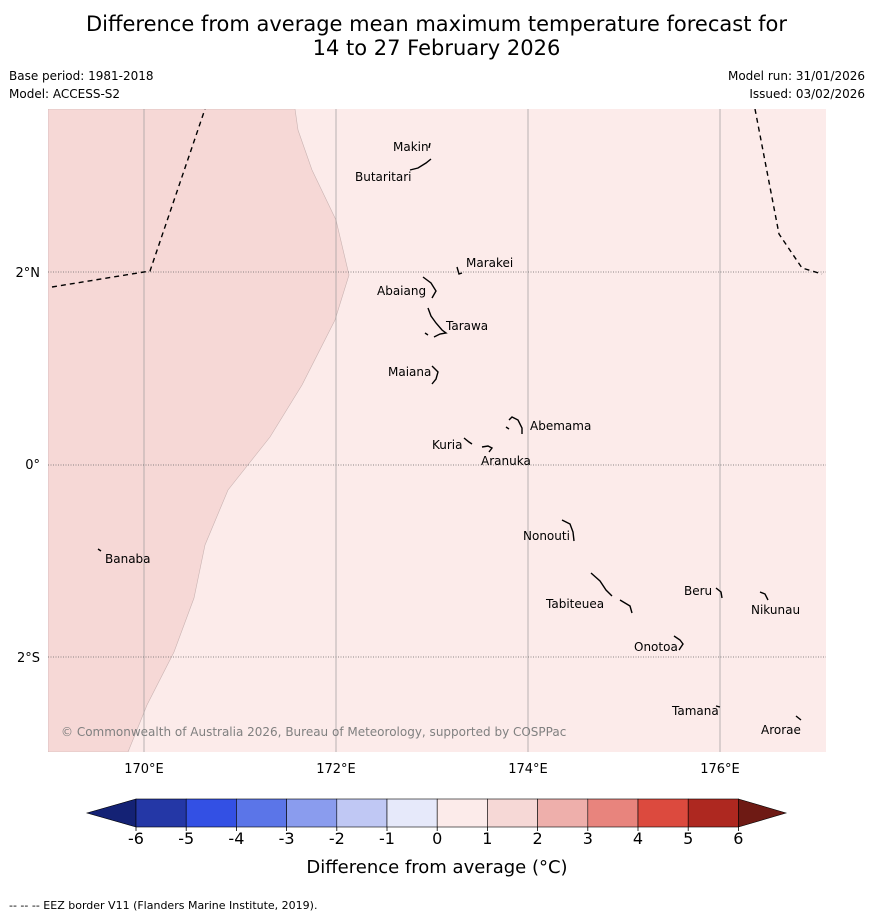 Image resolution: width=873 pixels, height=919 pixels. I want to click on place-label-tamana: Tamana, so click(695, 711).